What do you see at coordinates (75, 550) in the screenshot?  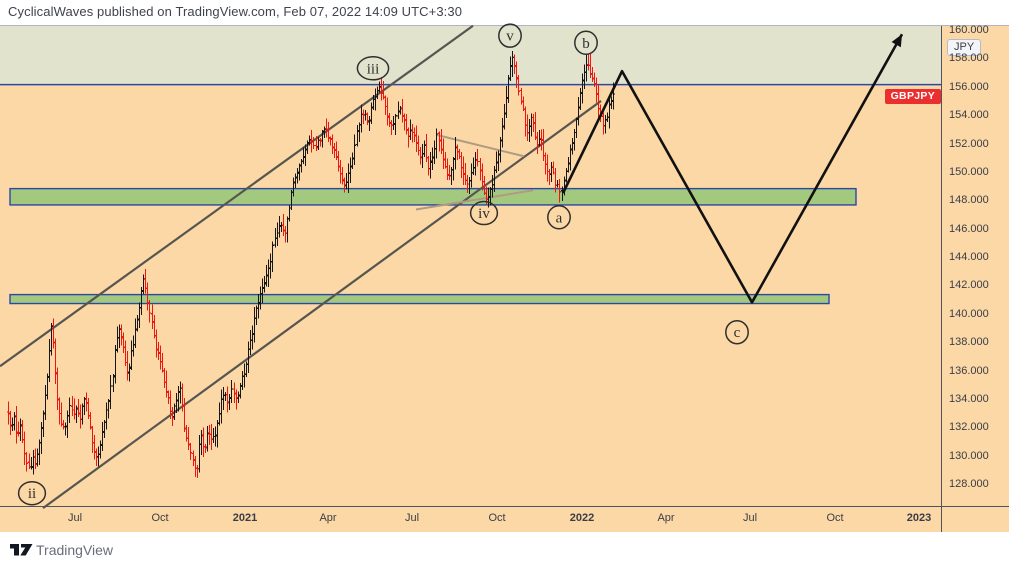 I see `brand-name: TradingView` at bounding box center [75, 550].